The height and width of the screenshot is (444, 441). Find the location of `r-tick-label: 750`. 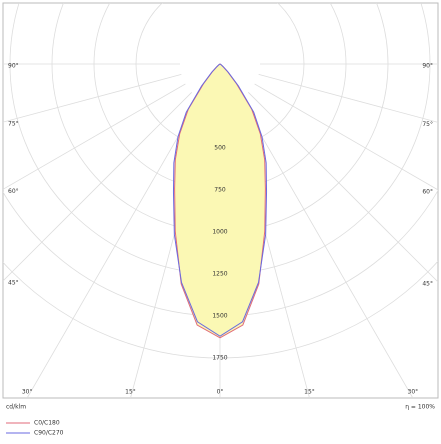

r-tick-label: 750 is located at coordinates (220, 190).